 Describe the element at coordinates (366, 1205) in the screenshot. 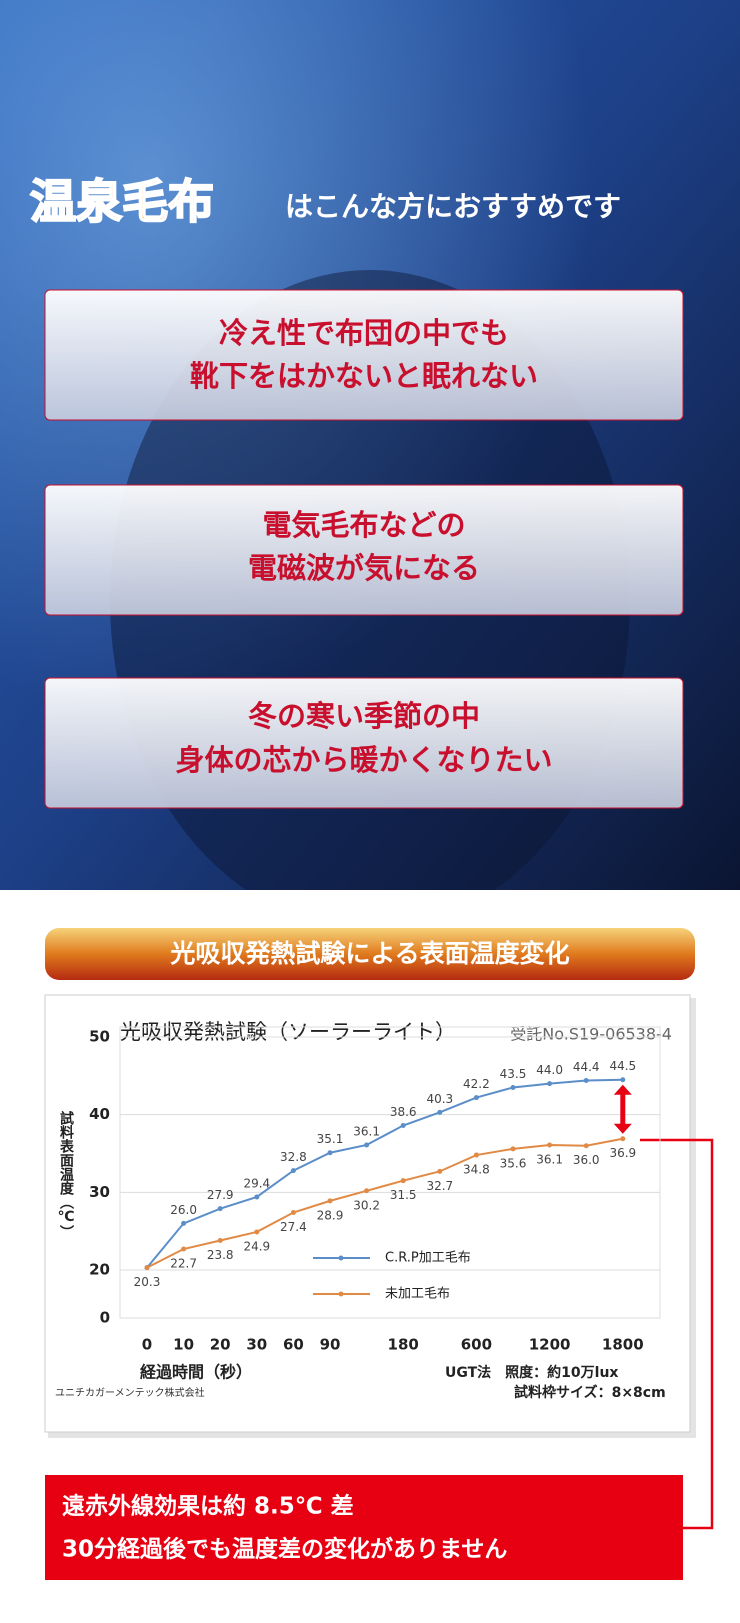

I see `value-label: 30.2` at that location.